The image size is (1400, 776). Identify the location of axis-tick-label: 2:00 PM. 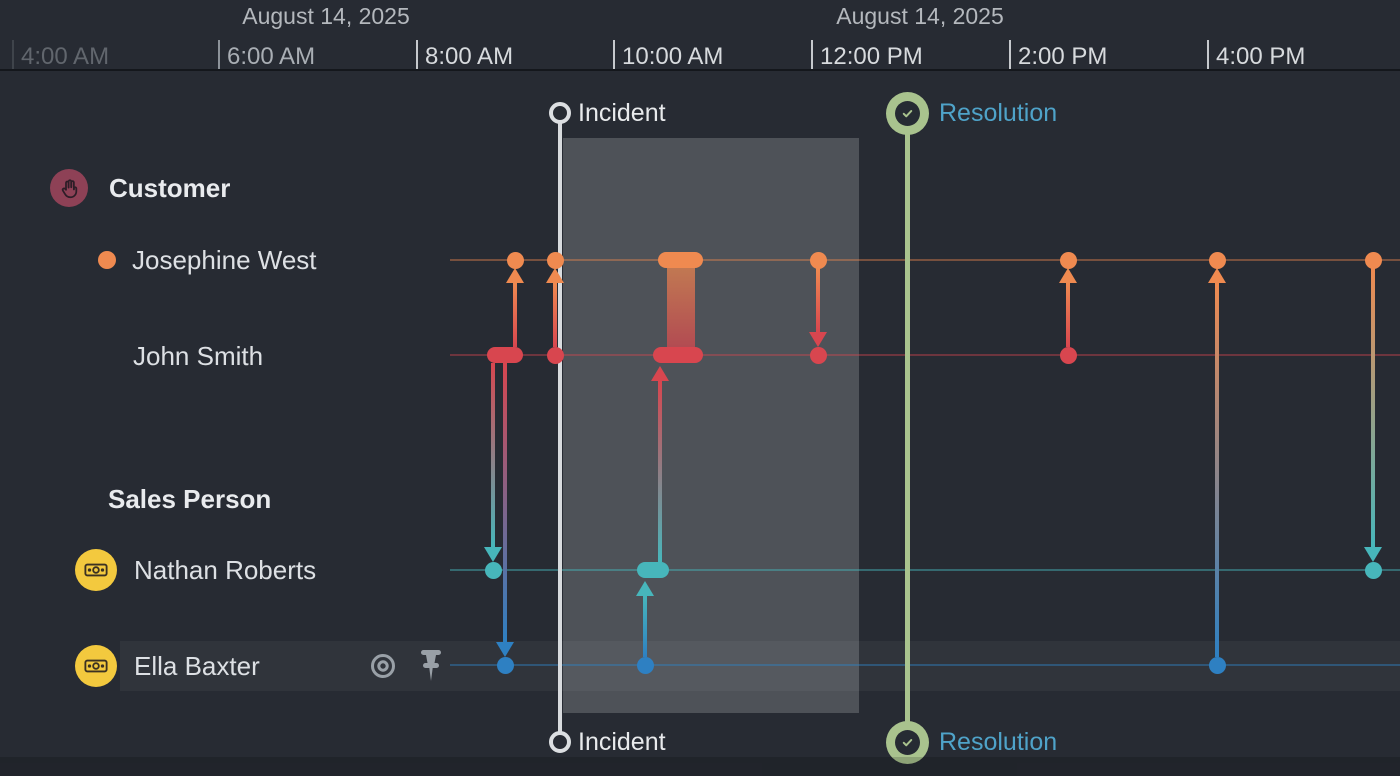
(1063, 56).